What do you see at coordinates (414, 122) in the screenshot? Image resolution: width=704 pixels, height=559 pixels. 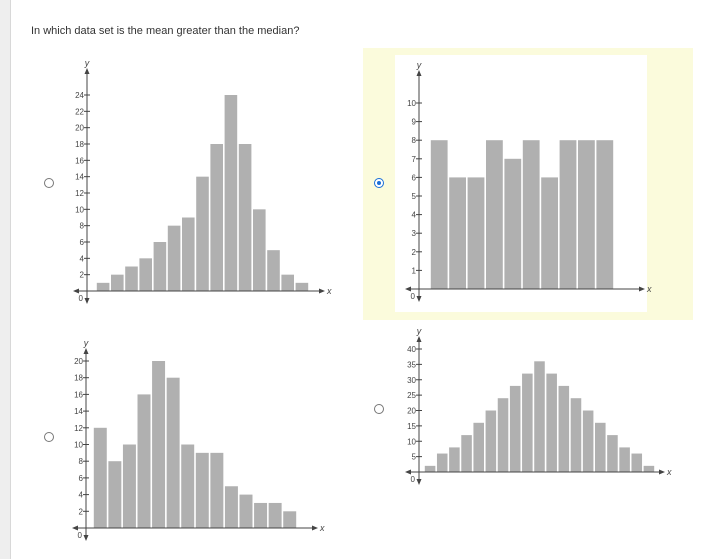 I see `y-tick-label: 9` at bounding box center [414, 122].